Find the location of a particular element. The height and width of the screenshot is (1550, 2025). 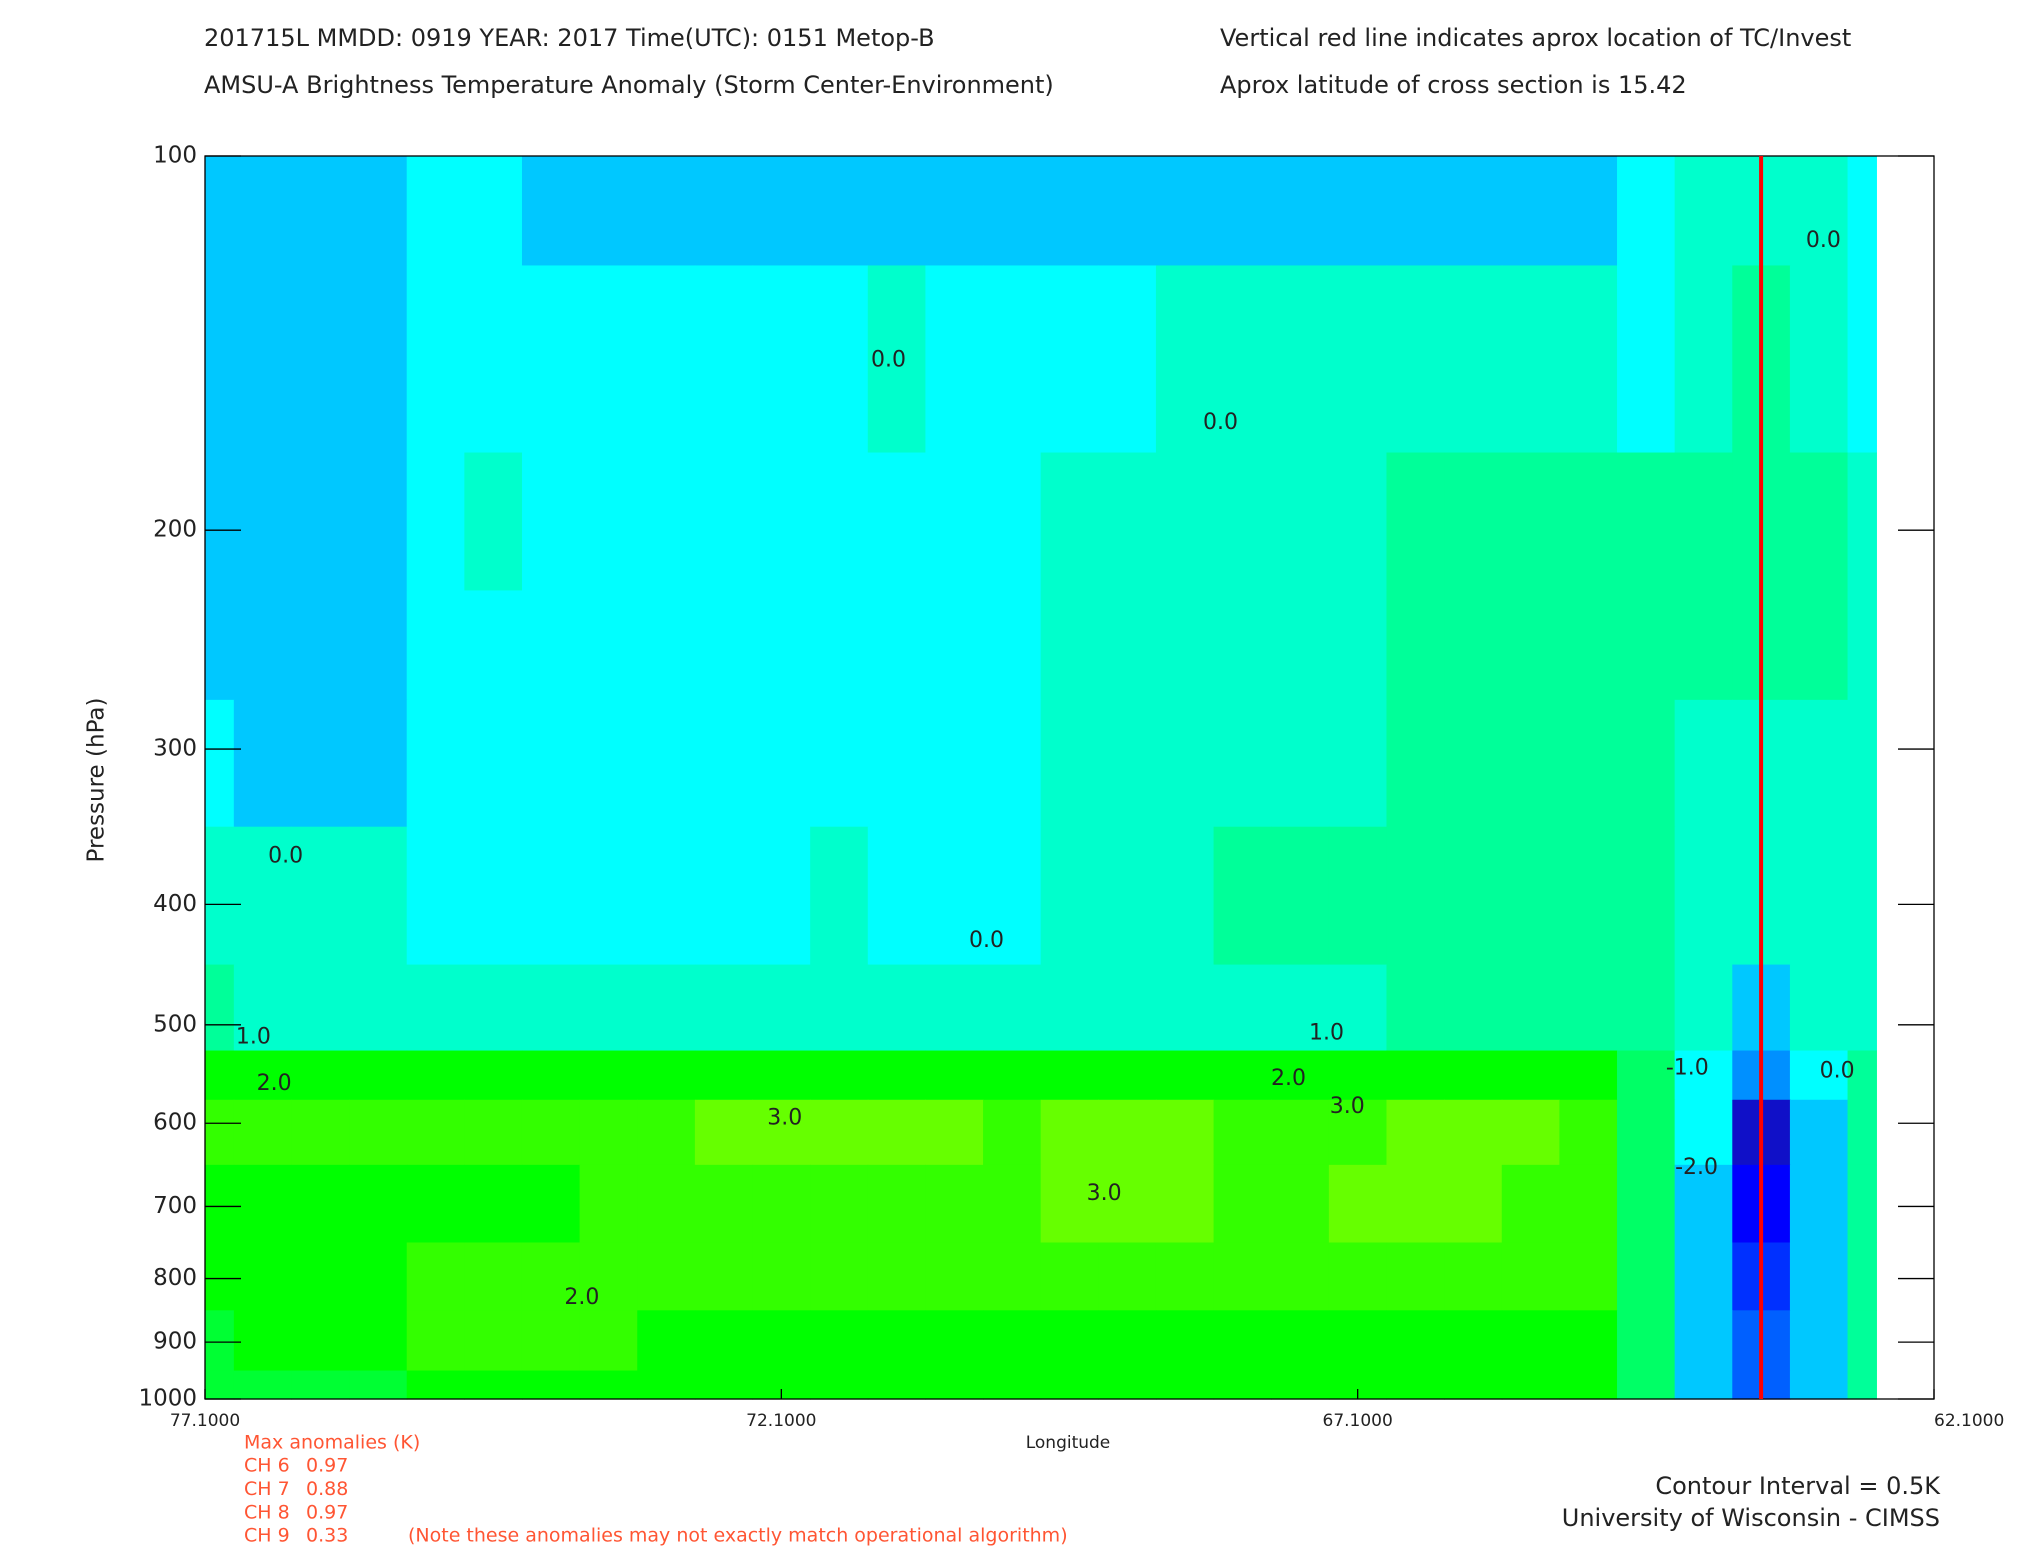

contour-label: 1.0 is located at coordinates (253, 1037).